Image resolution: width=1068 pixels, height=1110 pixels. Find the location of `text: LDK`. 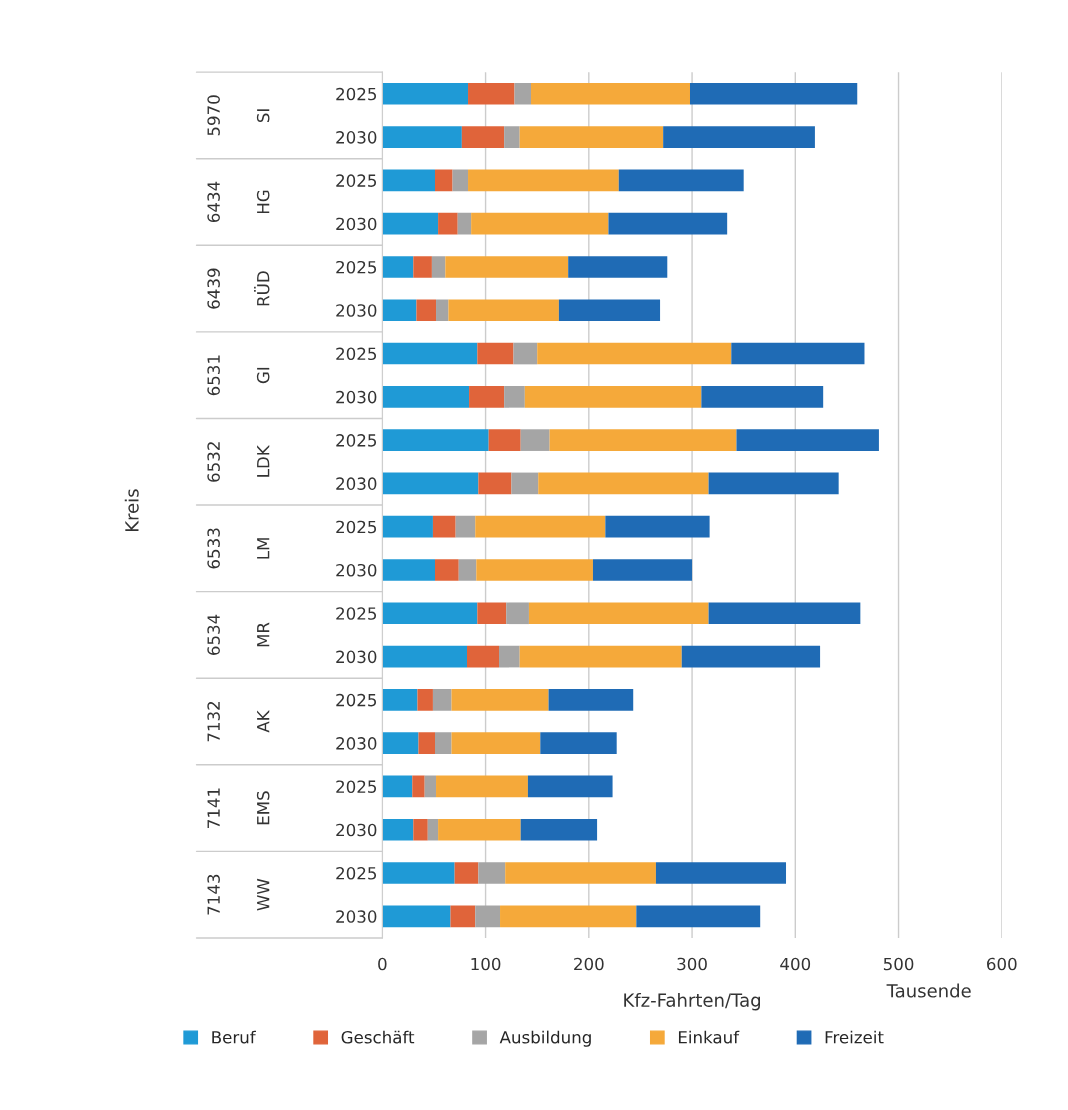

text: LDK is located at coordinates (263, 460).